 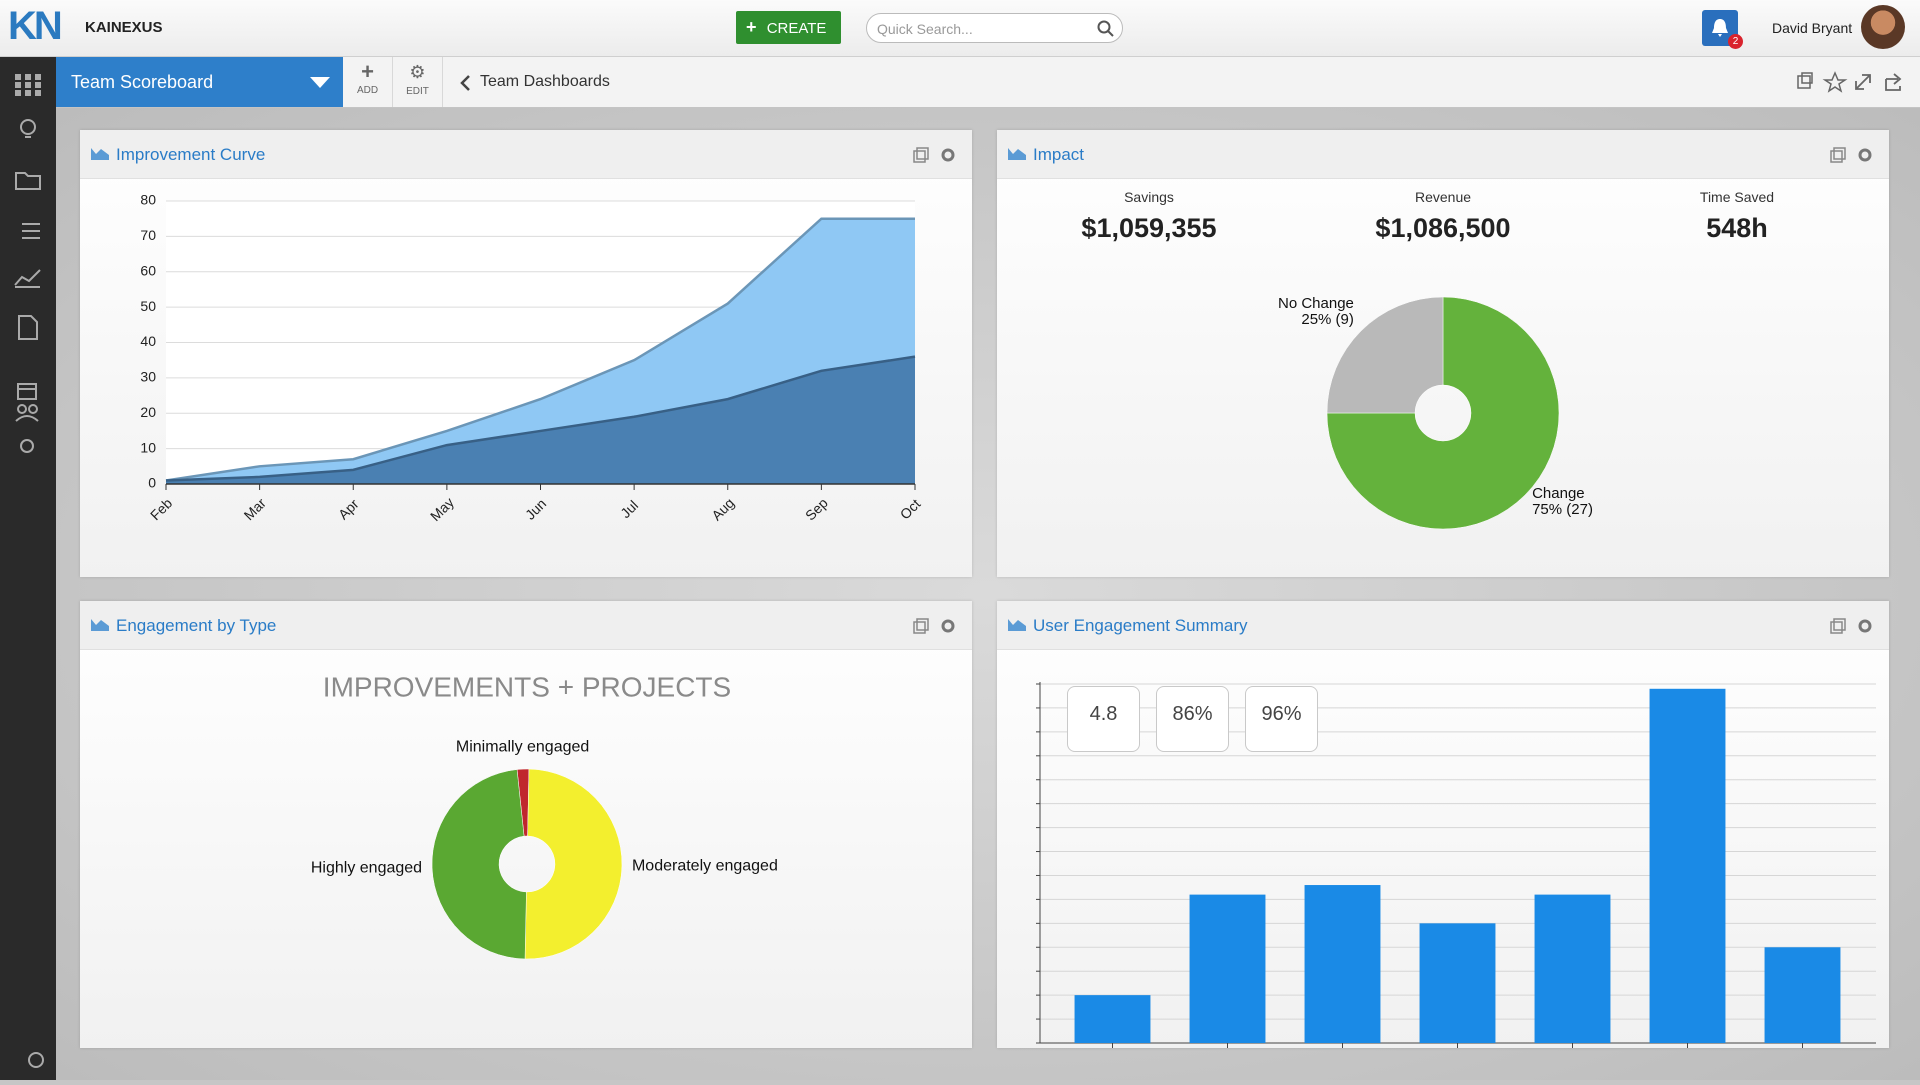 What do you see at coordinates (148, 377) in the screenshot?
I see `y-tick-label: 30` at bounding box center [148, 377].